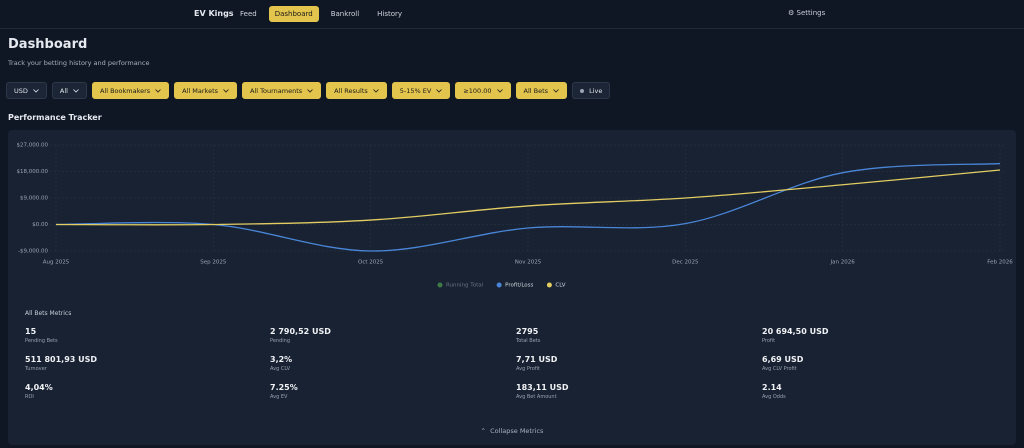  Describe the element at coordinates (685, 263) in the screenshot. I see `x-tick-label: Dec 2025` at that location.